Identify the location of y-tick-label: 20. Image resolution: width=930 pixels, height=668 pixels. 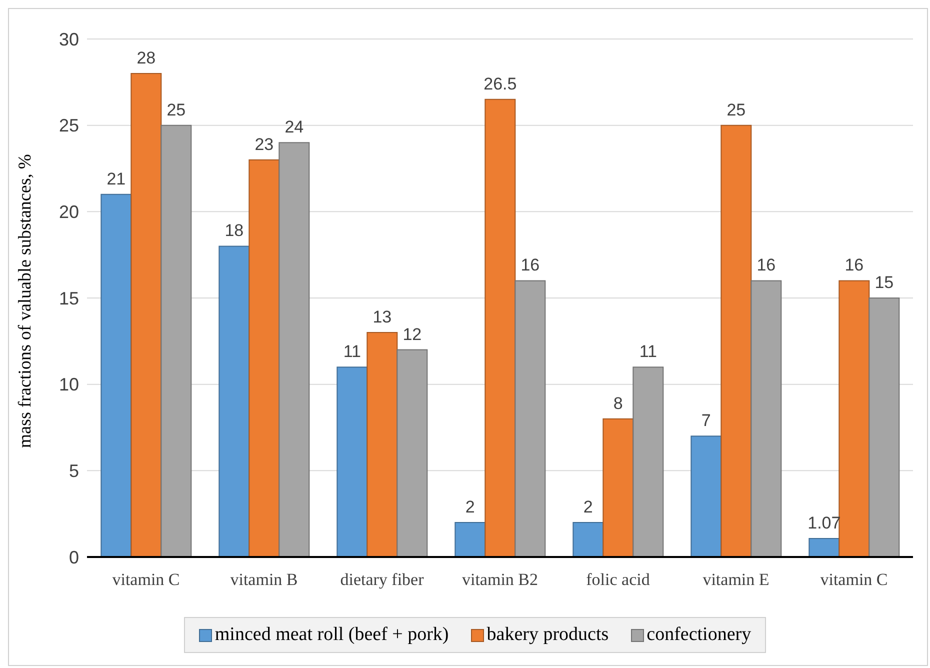
(68, 212).